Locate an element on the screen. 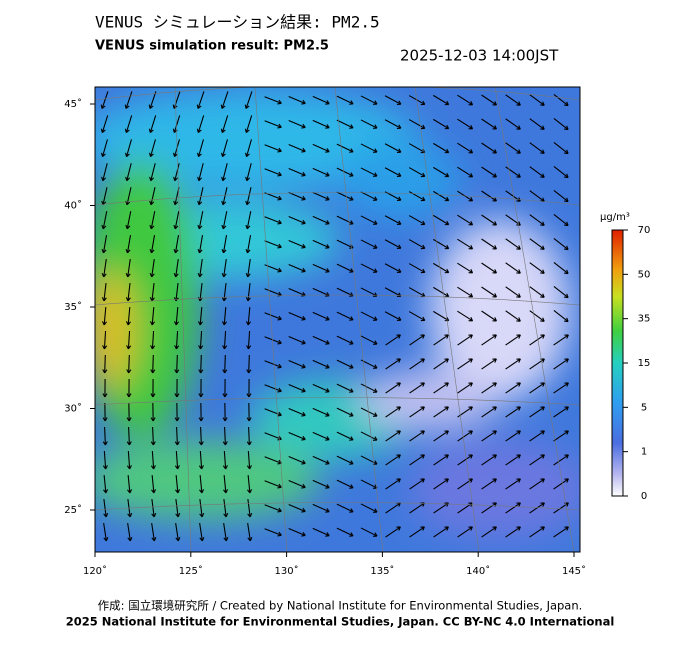  title: VENUS シミュレーション結果: PM2.5 is located at coordinates (237, 22).